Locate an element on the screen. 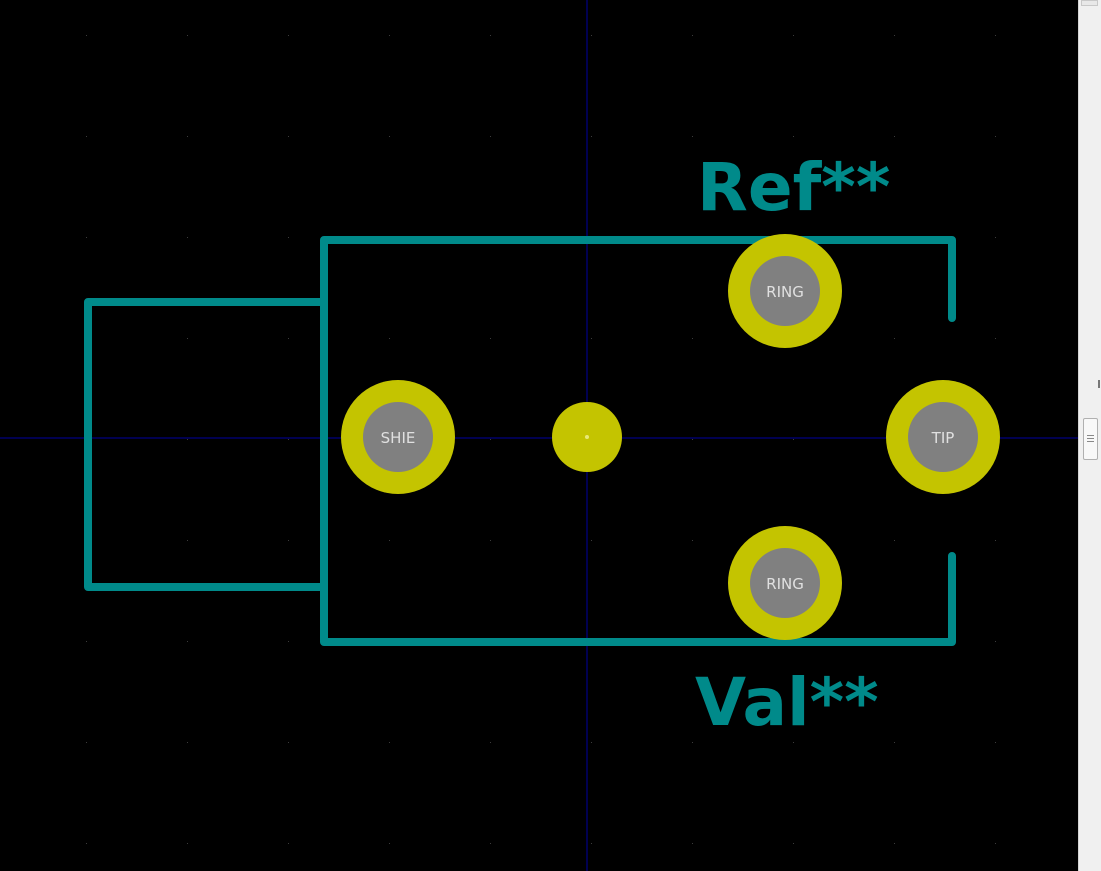 This screenshot has width=1101, height=871. pad-label: SHIE is located at coordinates (398, 438).